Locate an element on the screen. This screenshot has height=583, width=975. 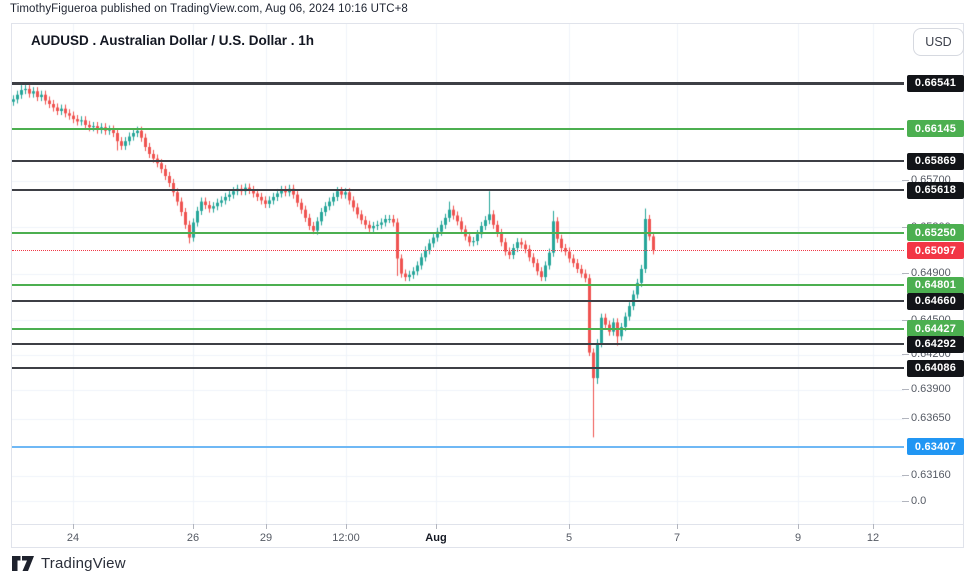
level-line-0.65869 is located at coordinates (458, 161).